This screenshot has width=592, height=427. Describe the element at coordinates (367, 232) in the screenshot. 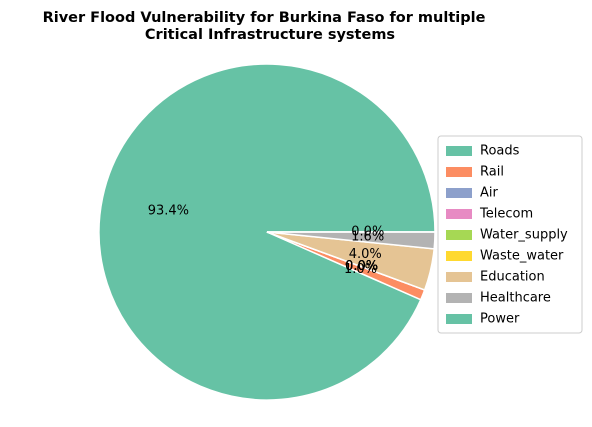

I see `pie-label-power: 0.0%` at that location.